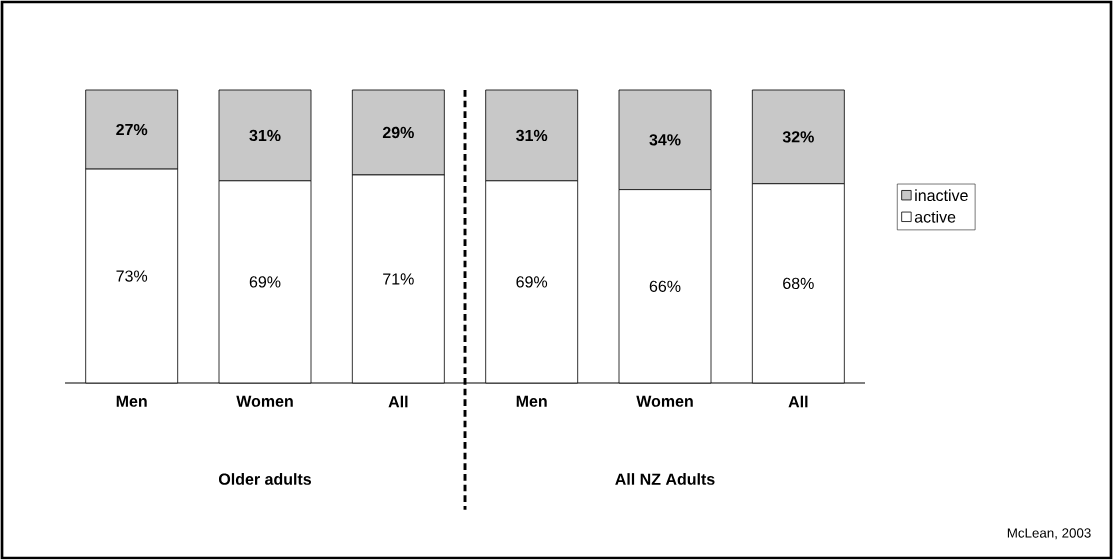 The width and height of the screenshot is (1113, 560). Describe the element at coordinates (798, 283) in the screenshot. I see `data-label: 68%` at that location.